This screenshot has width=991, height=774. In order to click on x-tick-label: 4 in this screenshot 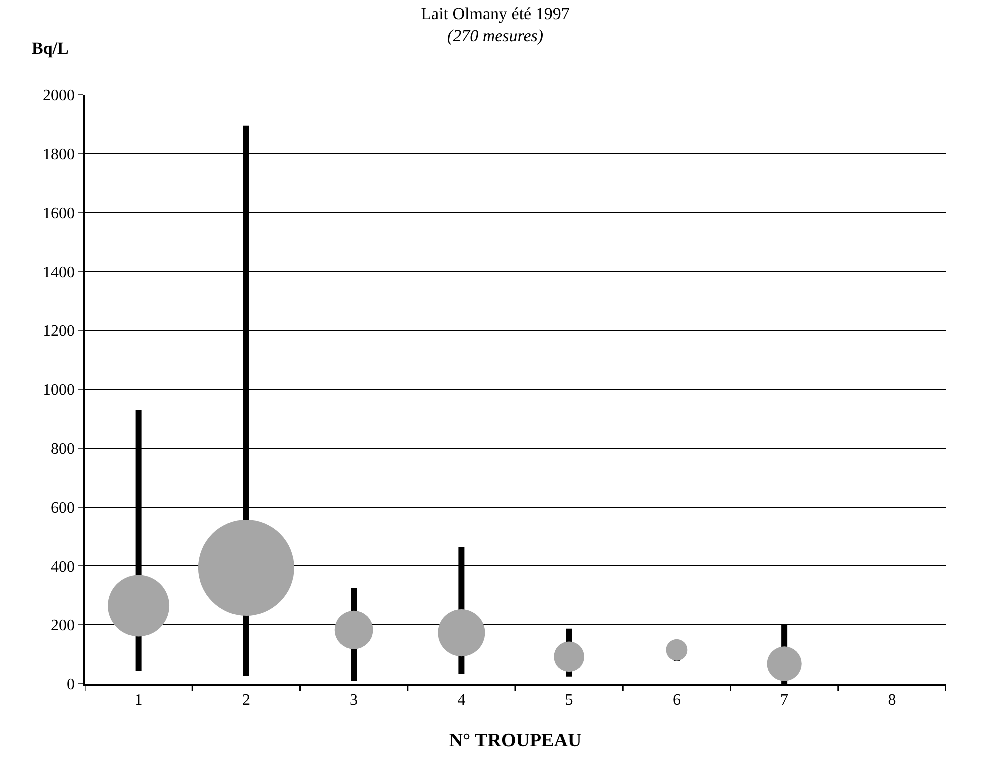, I will do `click(462, 700)`.